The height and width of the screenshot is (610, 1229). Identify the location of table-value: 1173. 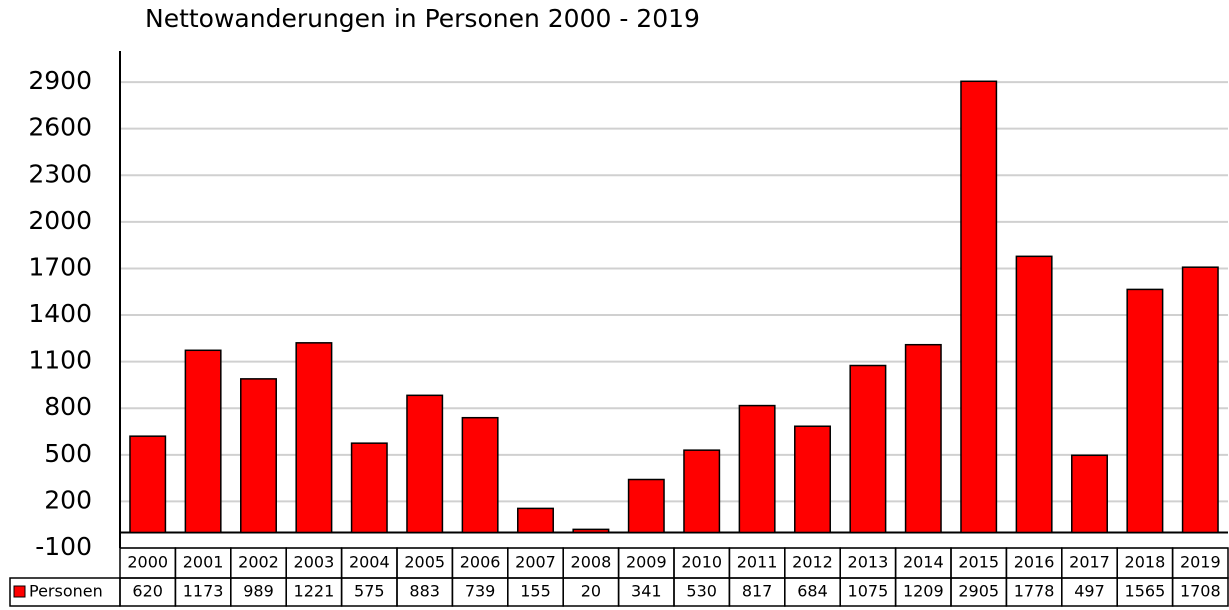
(203, 591).